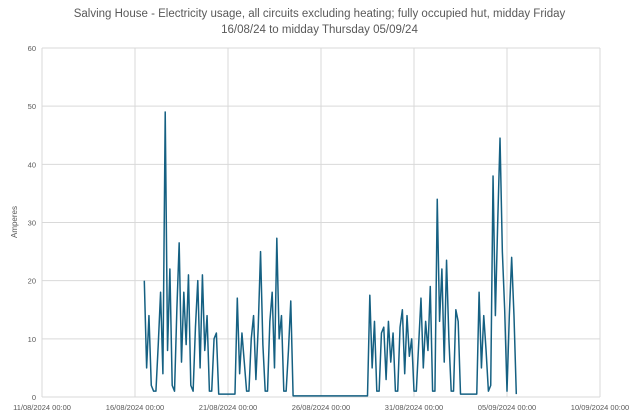  What do you see at coordinates (228, 407) in the screenshot?
I see `x-tick-label: 21/08/2024 00:00` at bounding box center [228, 407].